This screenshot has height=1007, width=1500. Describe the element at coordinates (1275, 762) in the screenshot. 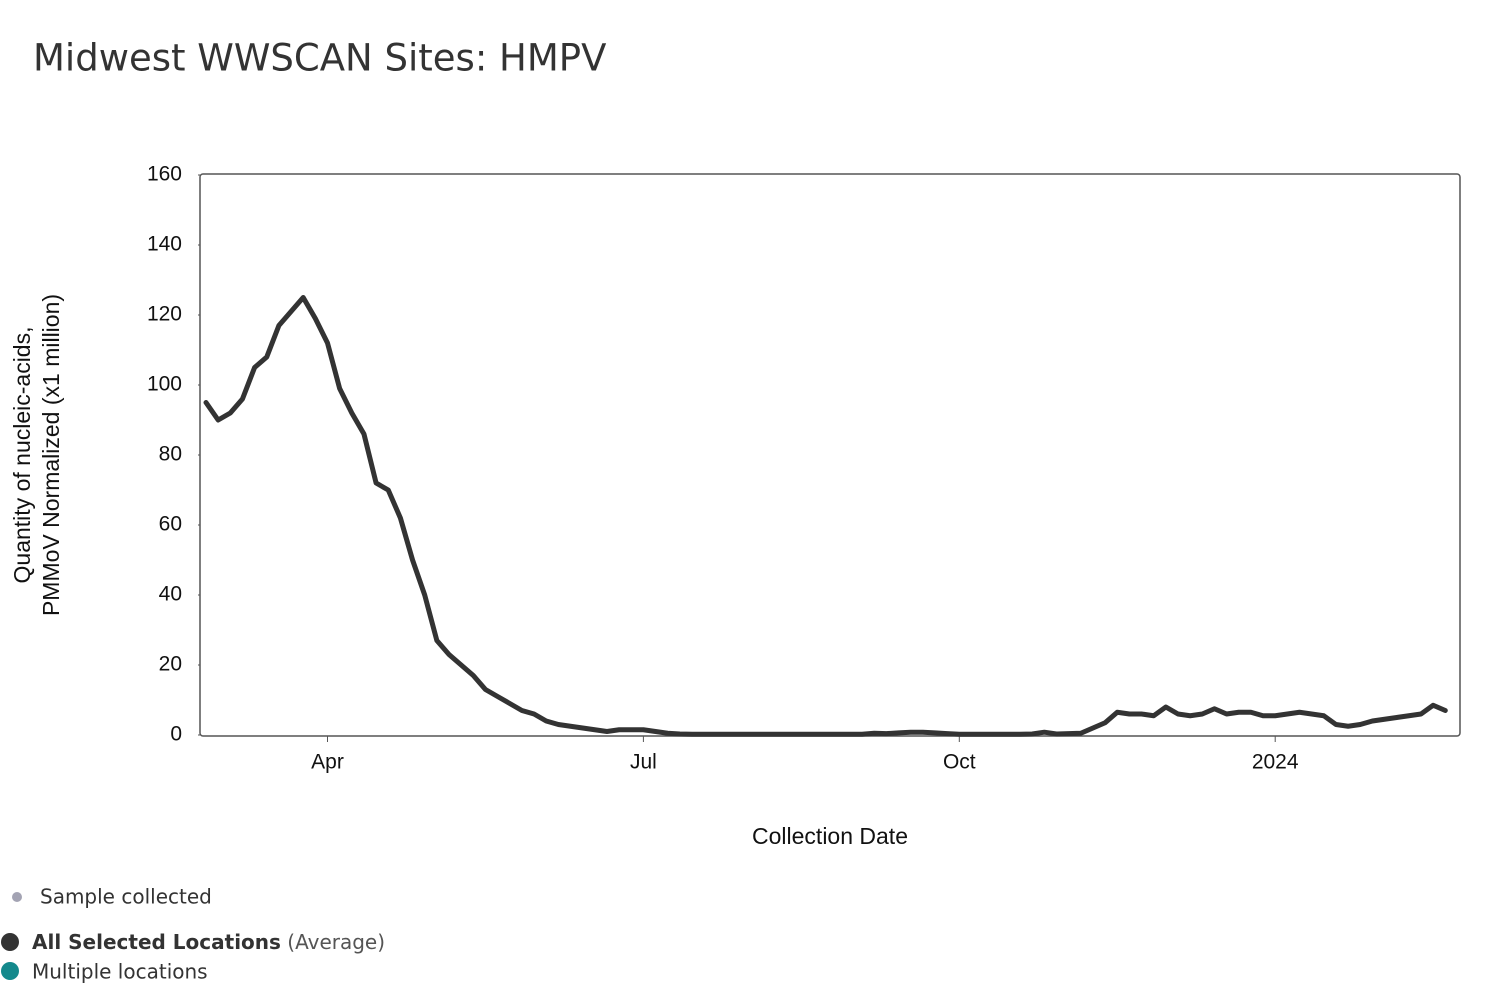

I see `x-tick-label: 2024` at that location.